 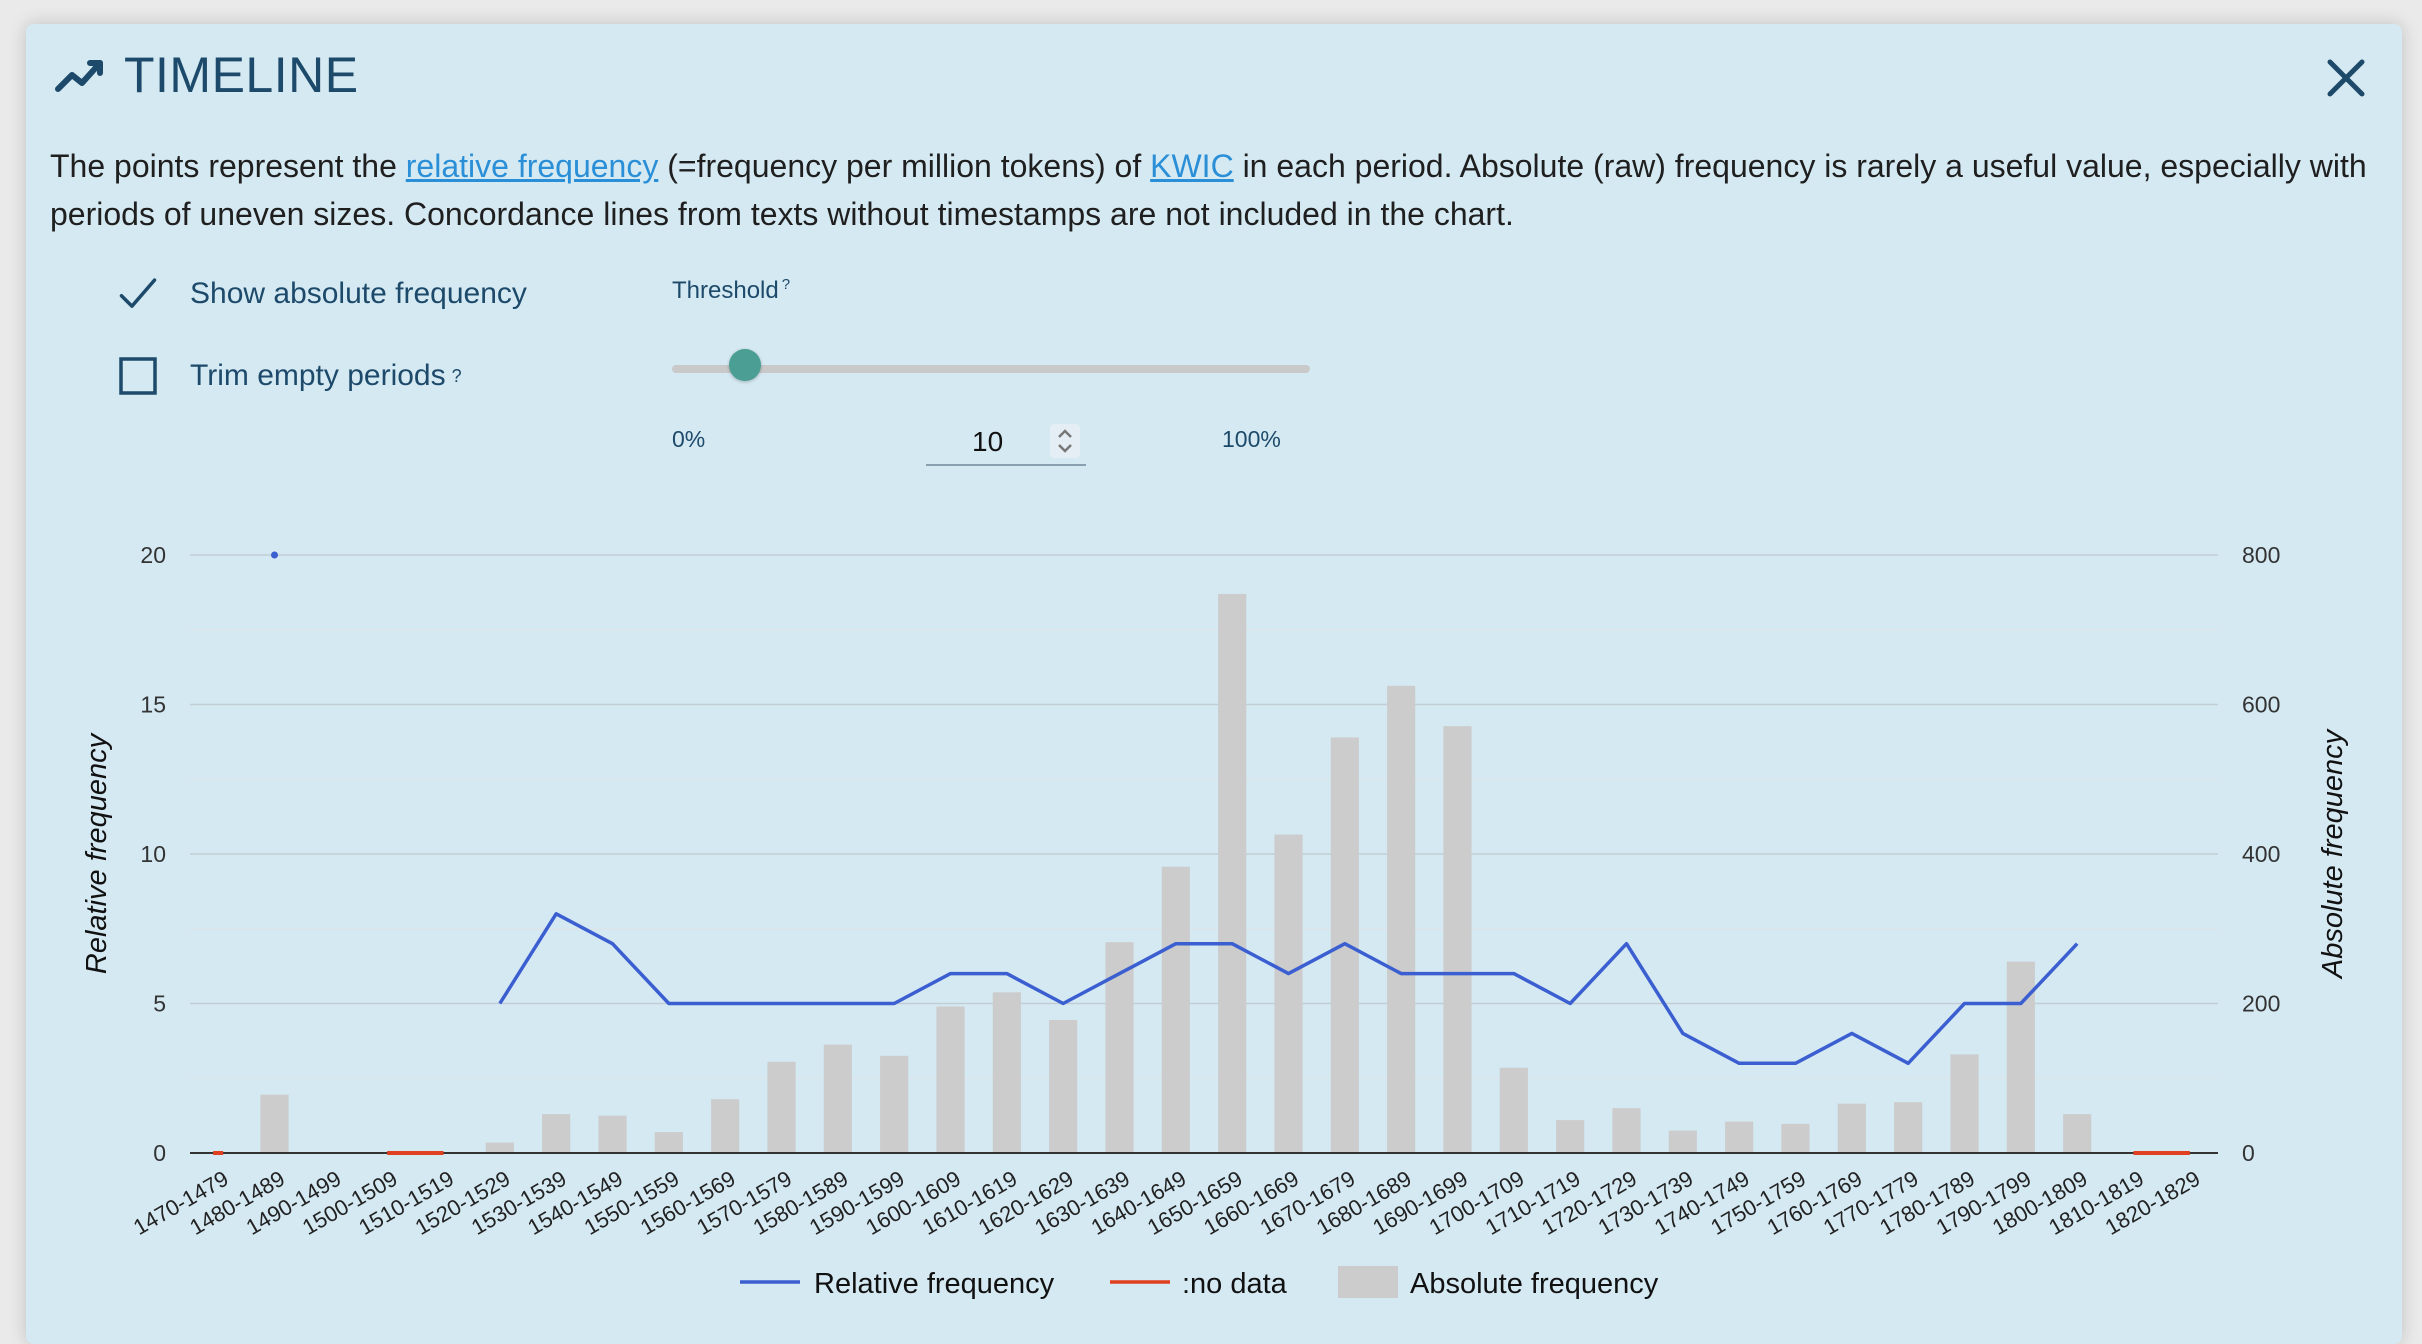 What do you see at coordinates (2261, 854) in the screenshot?
I see `right-tick-label: 400` at bounding box center [2261, 854].